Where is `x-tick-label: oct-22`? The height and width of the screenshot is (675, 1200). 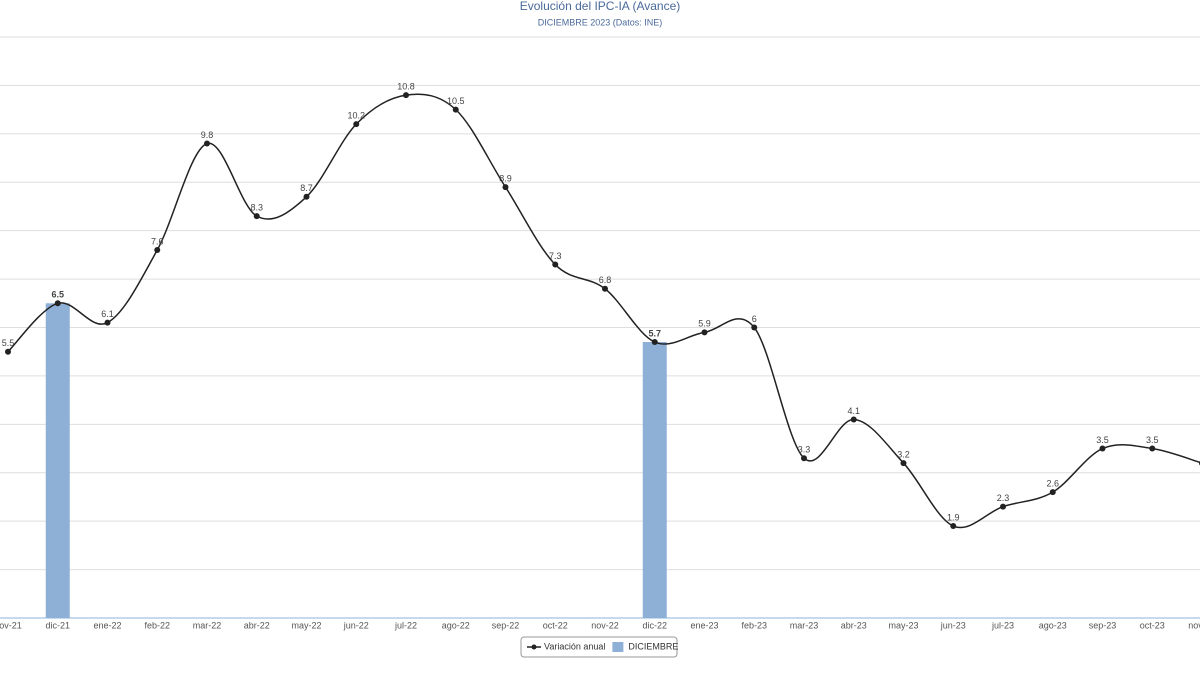 x-tick-label: oct-22 is located at coordinates (555, 625).